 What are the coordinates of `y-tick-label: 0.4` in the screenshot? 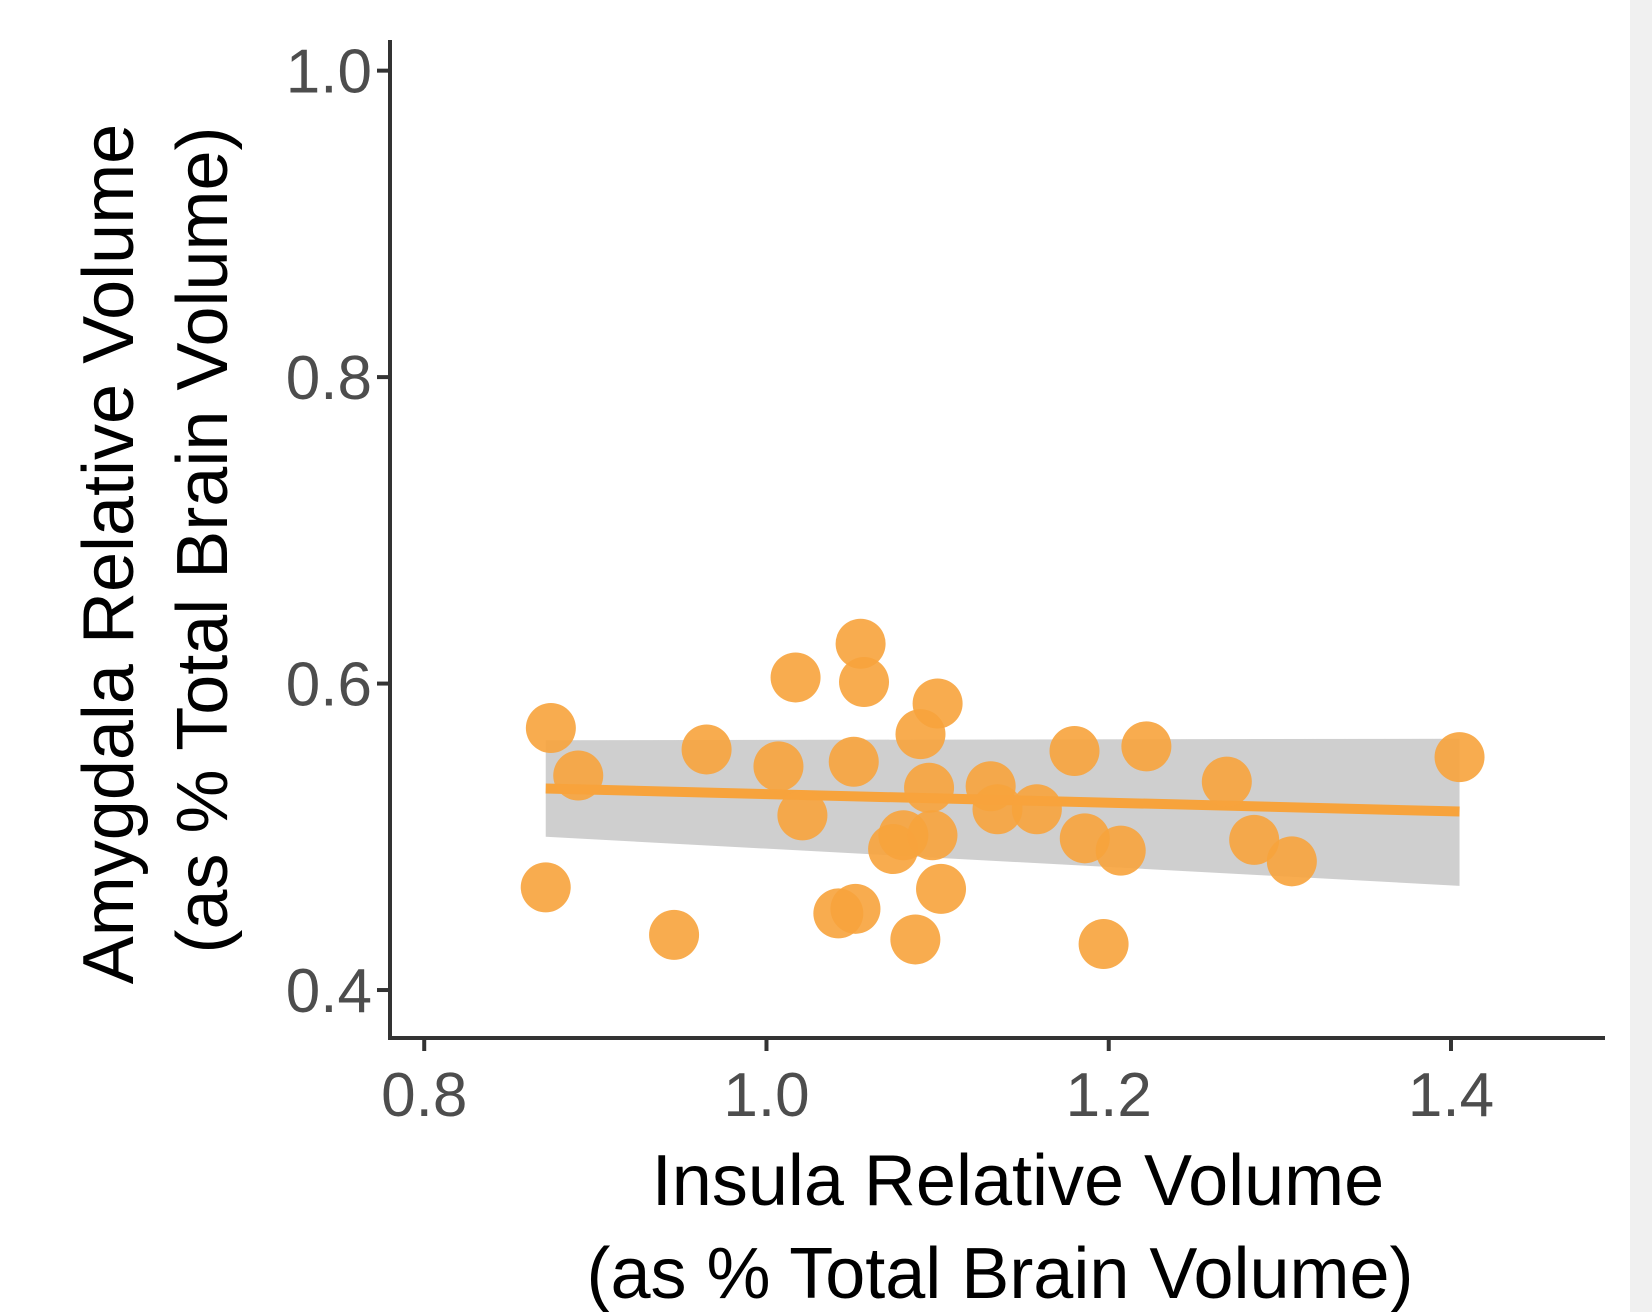 It's located at (329, 991).